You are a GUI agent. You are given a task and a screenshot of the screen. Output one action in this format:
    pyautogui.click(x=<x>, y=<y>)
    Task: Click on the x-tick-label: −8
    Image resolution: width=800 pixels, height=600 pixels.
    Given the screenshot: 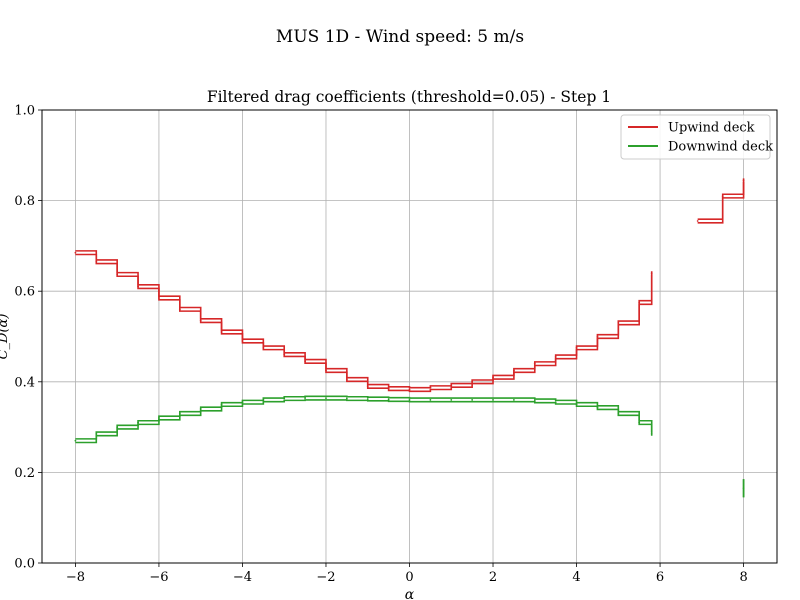 What is the action you would take?
    pyautogui.click(x=75, y=577)
    